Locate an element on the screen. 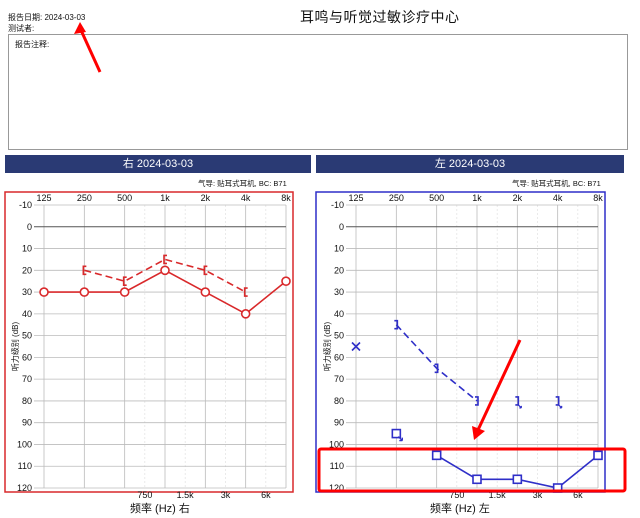 The height and width of the screenshot is (518, 640). arrow-head-date is located at coordinates (80, 28).